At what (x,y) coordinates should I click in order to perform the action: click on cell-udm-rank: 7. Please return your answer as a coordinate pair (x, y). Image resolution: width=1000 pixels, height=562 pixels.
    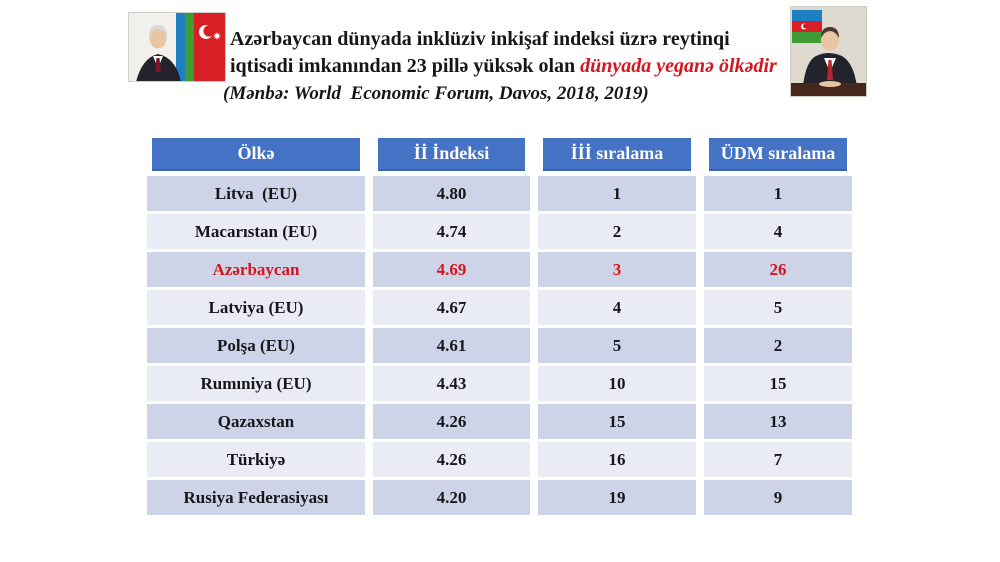
    Looking at the image, I should click on (778, 459).